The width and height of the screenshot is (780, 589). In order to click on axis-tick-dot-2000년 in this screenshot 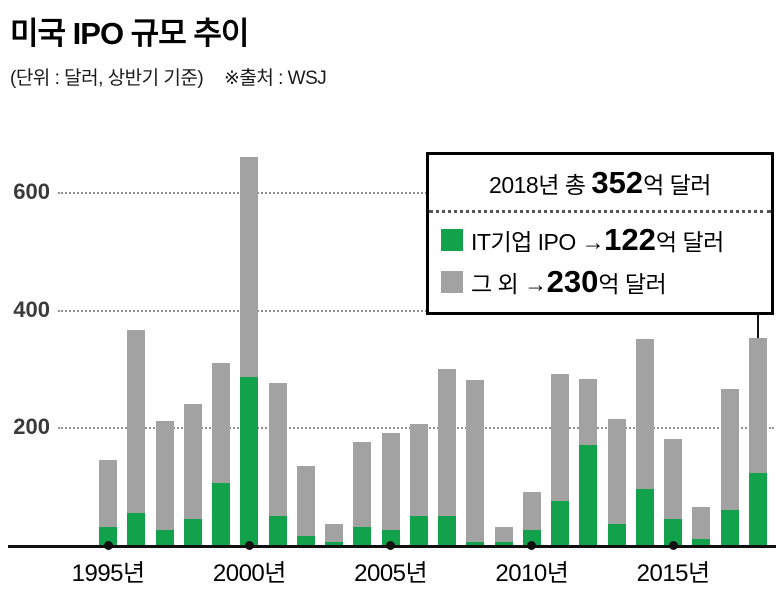, I will do `click(249, 545)`.